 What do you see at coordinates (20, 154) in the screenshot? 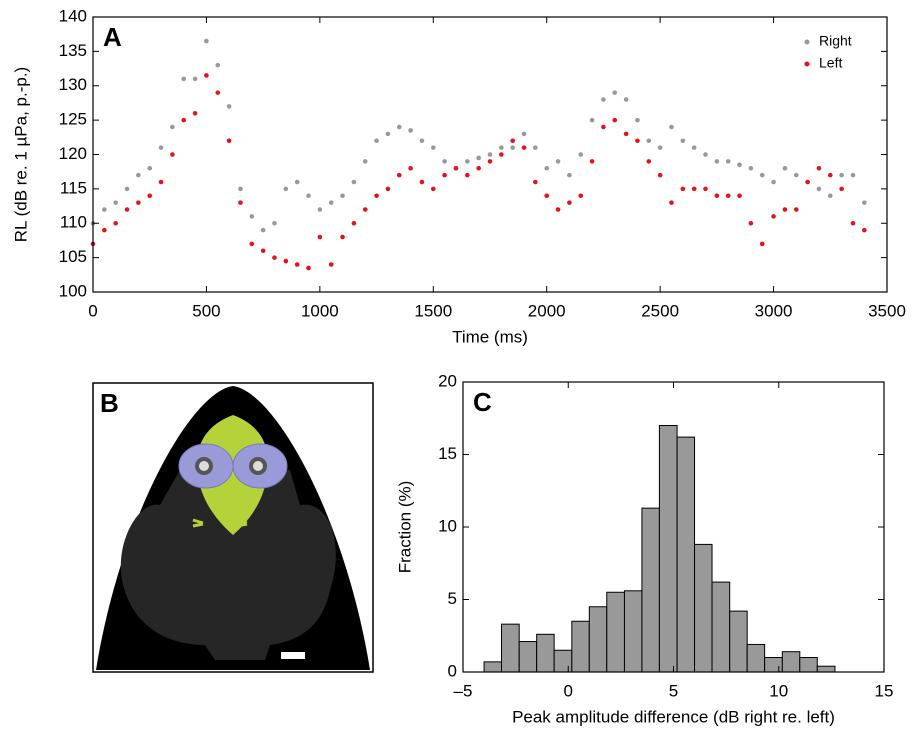
I see `y-axis-label: RL (dB re. 1 µPa, p.-p.)` at bounding box center [20, 154].